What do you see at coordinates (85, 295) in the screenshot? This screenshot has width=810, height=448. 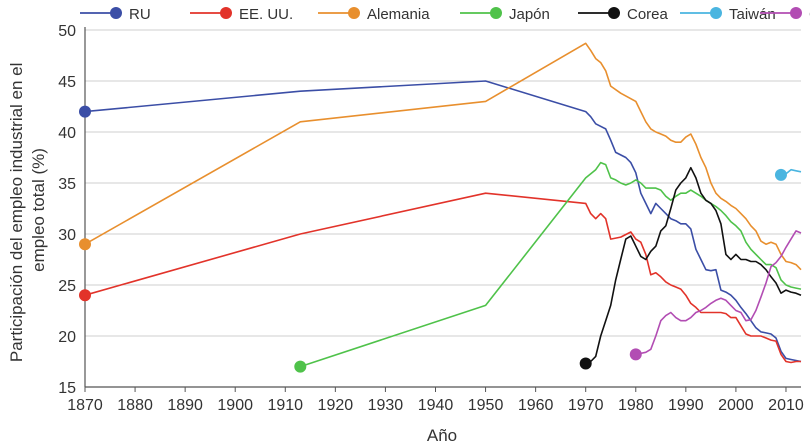 I see `series-marker-ee-uu` at bounding box center [85, 295].